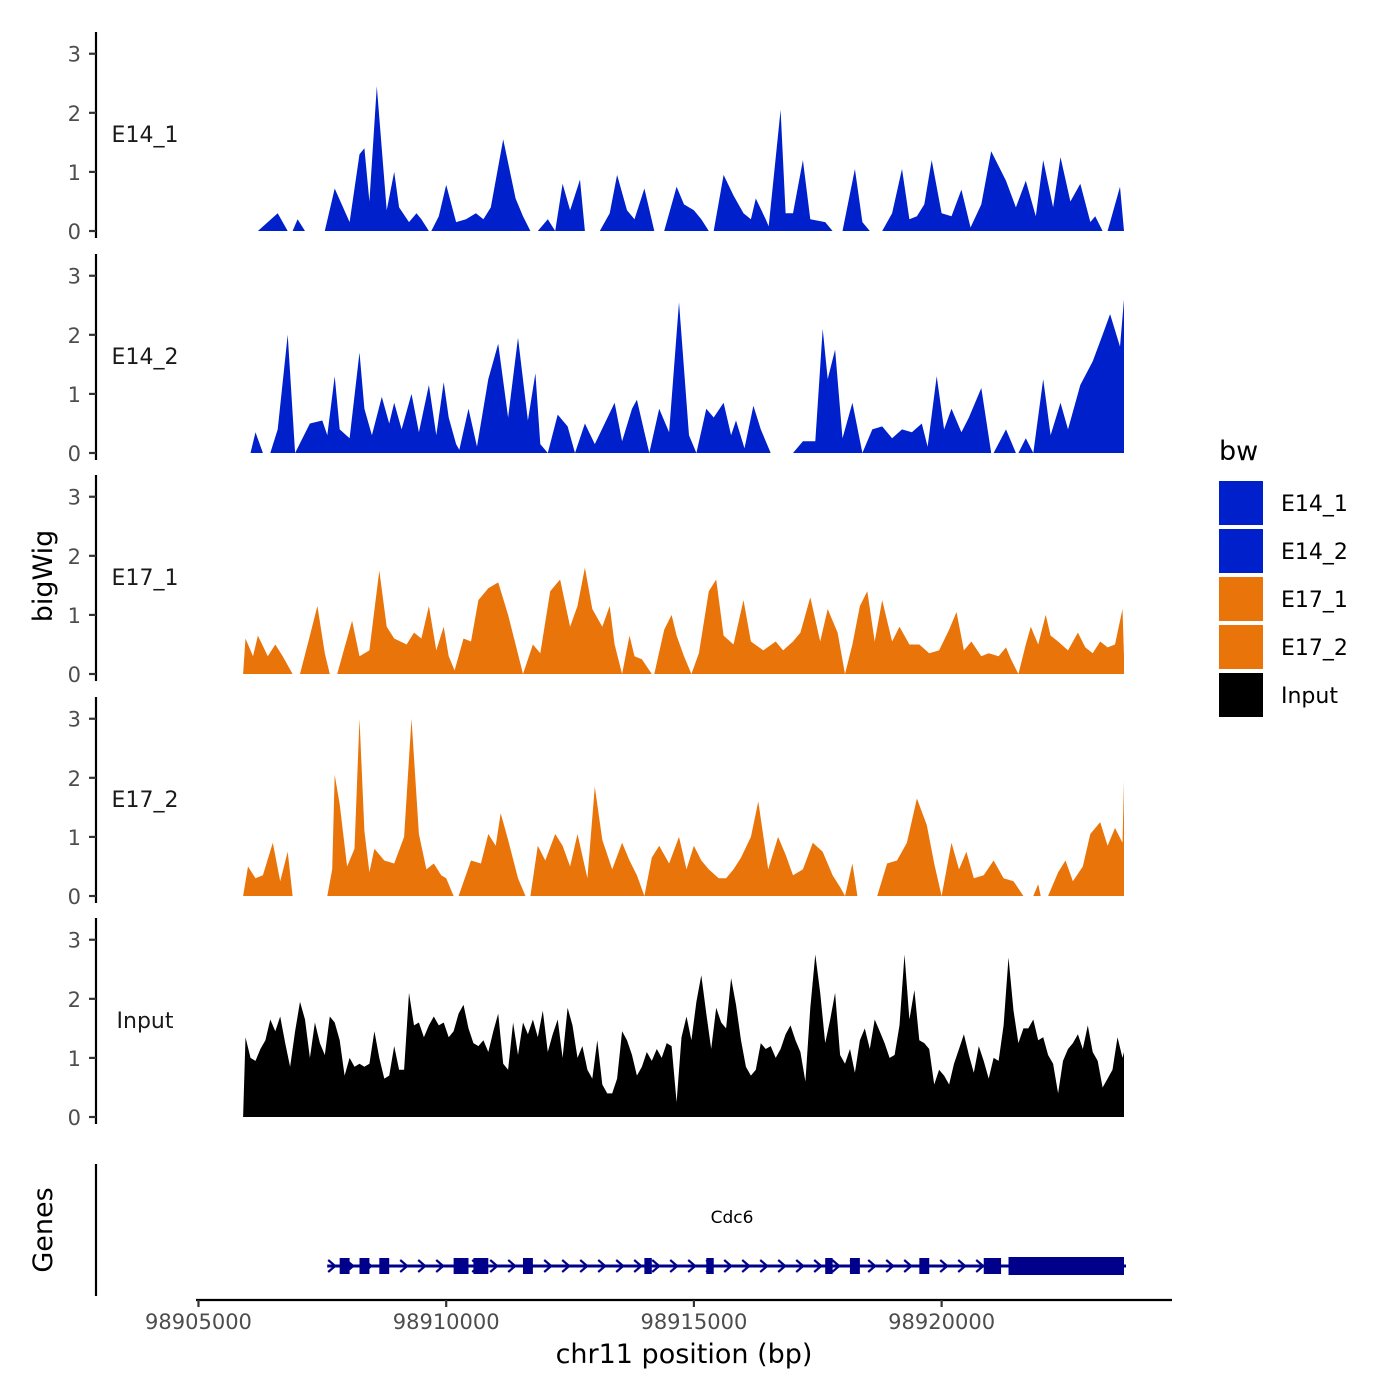  What do you see at coordinates (684, 1354) in the screenshot?
I see `x-axis-title: chr11 position (bp)` at bounding box center [684, 1354].